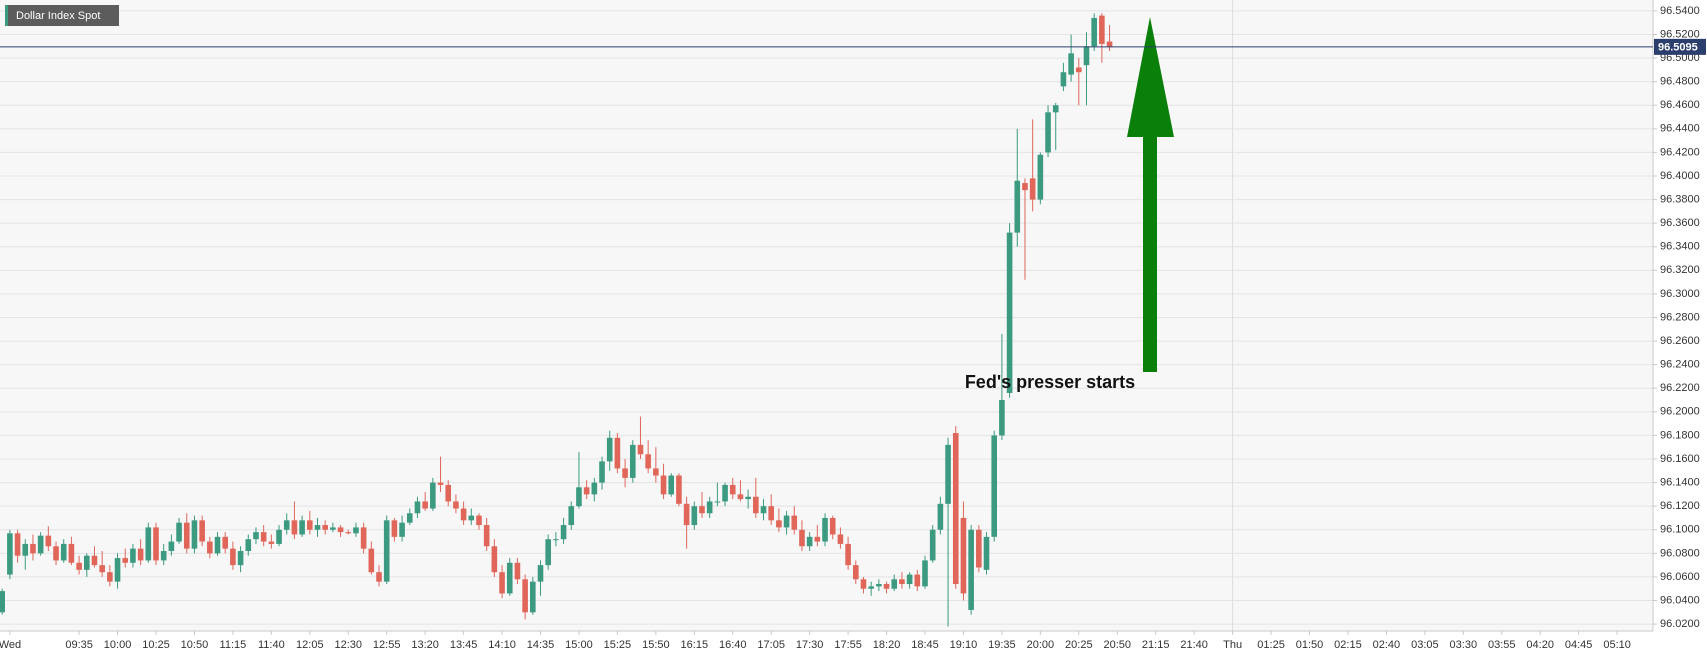  I want to click on y-tick-label: 96.0600, so click(1680, 577).